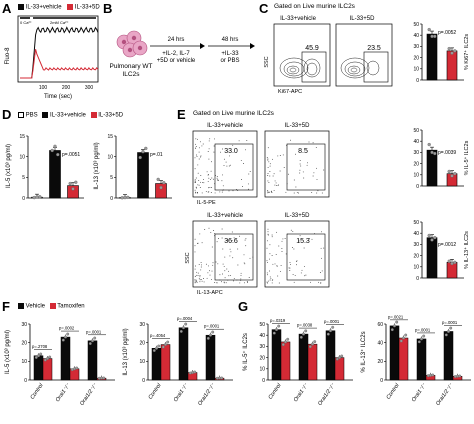 Image resolution: width=474 pixels, height=424 pixels. Describe the element at coordinates (6, 306) in the screenshot. I see `panel-f-letter: F` at that location.